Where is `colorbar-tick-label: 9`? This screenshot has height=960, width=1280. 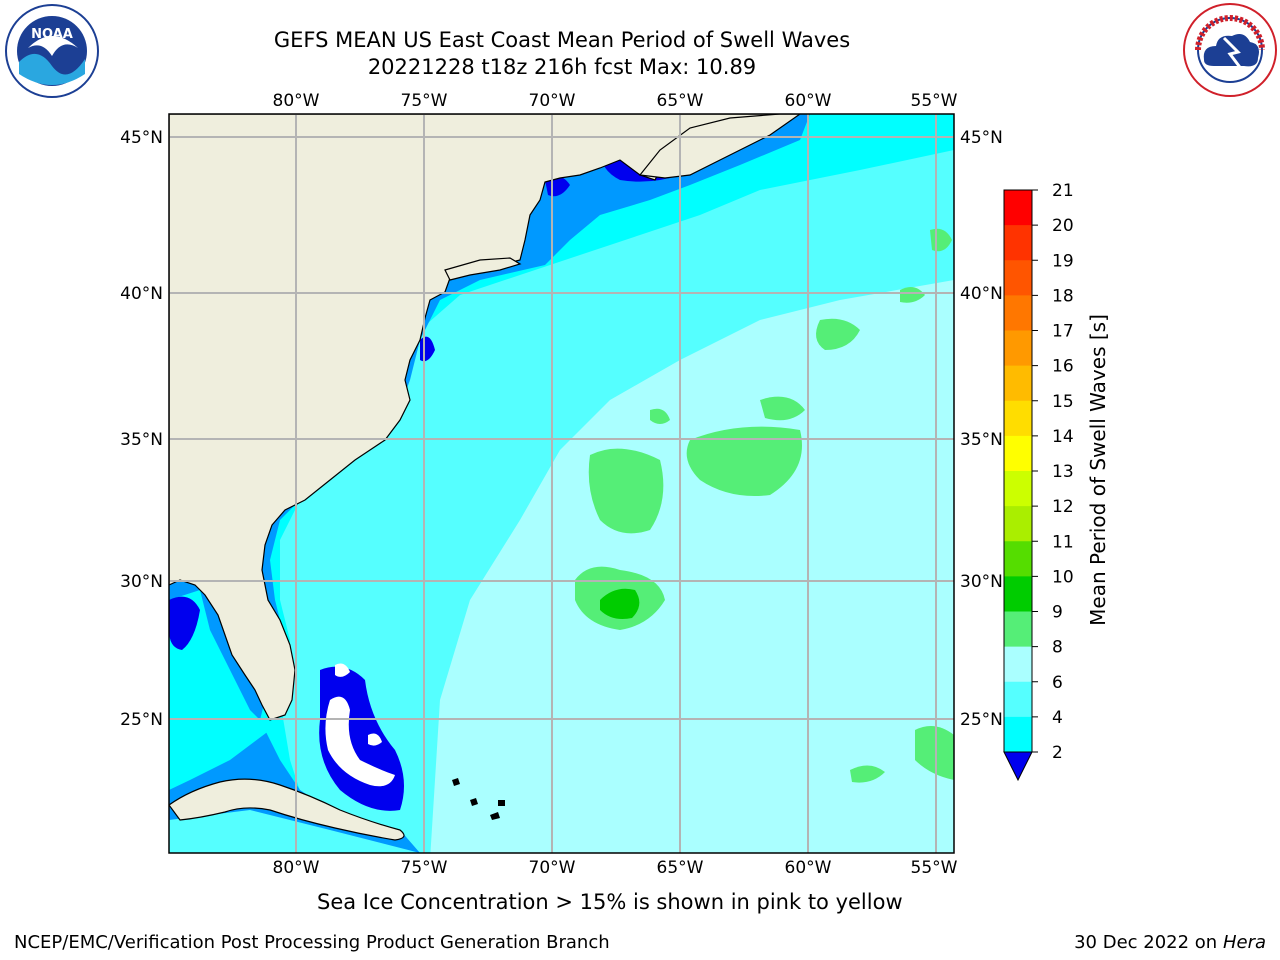 colorbar-tick-label: 9 is located at coordinates (1057, 613).